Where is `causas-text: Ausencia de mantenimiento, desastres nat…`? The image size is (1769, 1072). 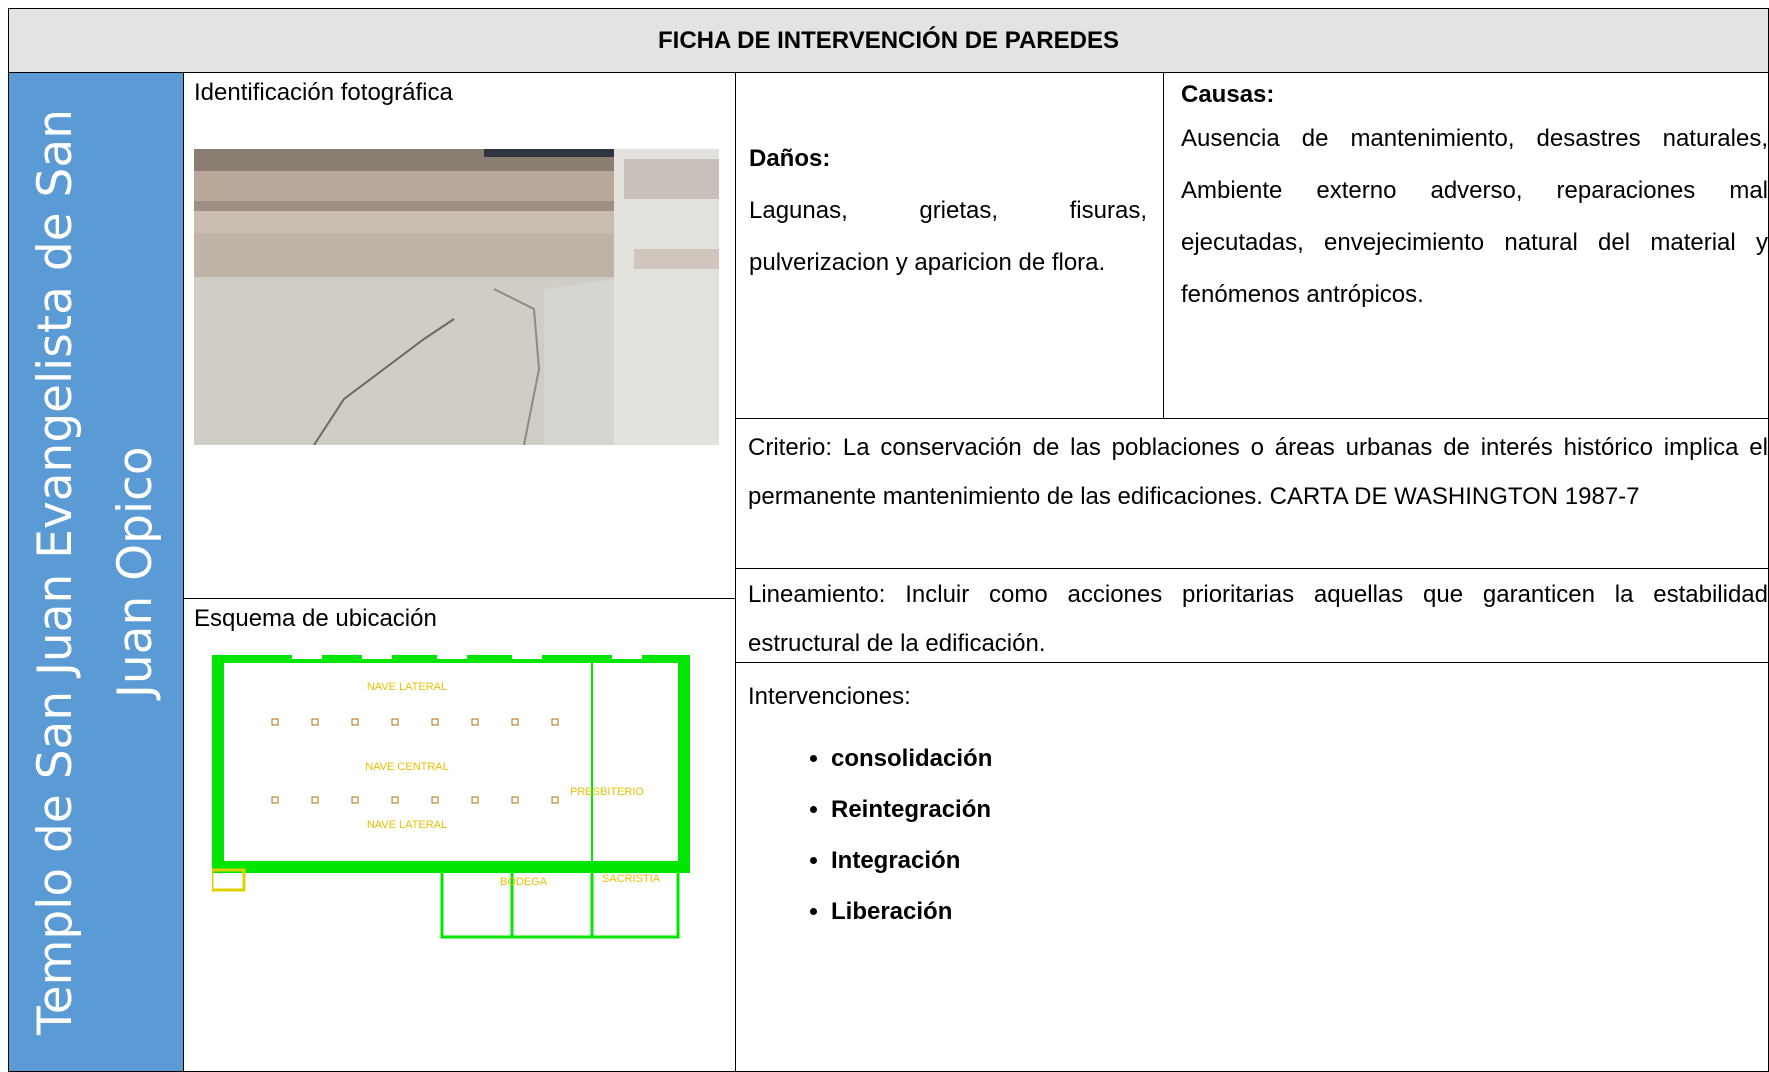
causas-text: Ausencia de mantenimiento, desastres nat… is located at coordinates (1474, 216).